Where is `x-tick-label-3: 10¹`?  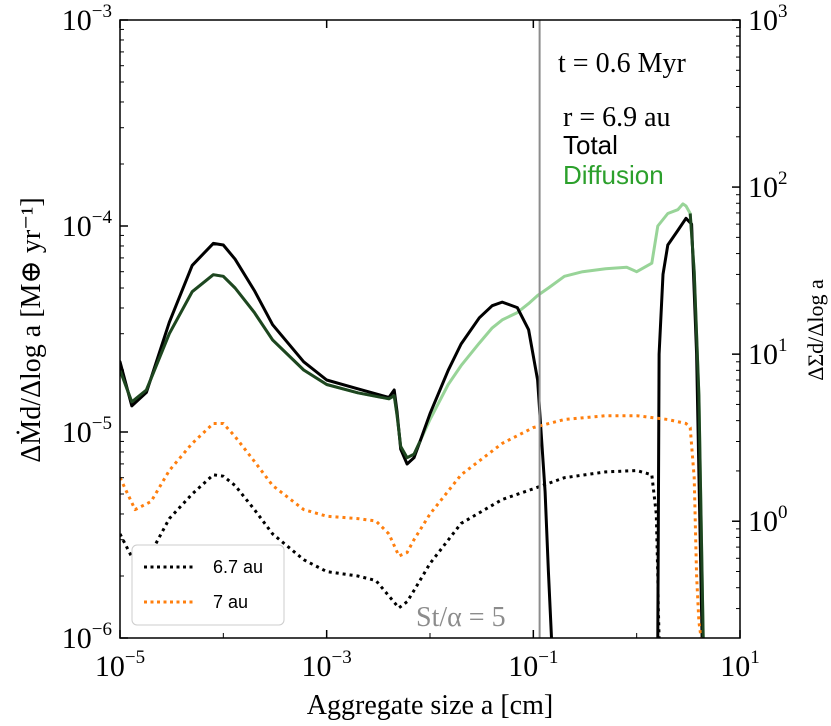
x-tick-label-3: 10¹ is located at coordinates (740, 665).